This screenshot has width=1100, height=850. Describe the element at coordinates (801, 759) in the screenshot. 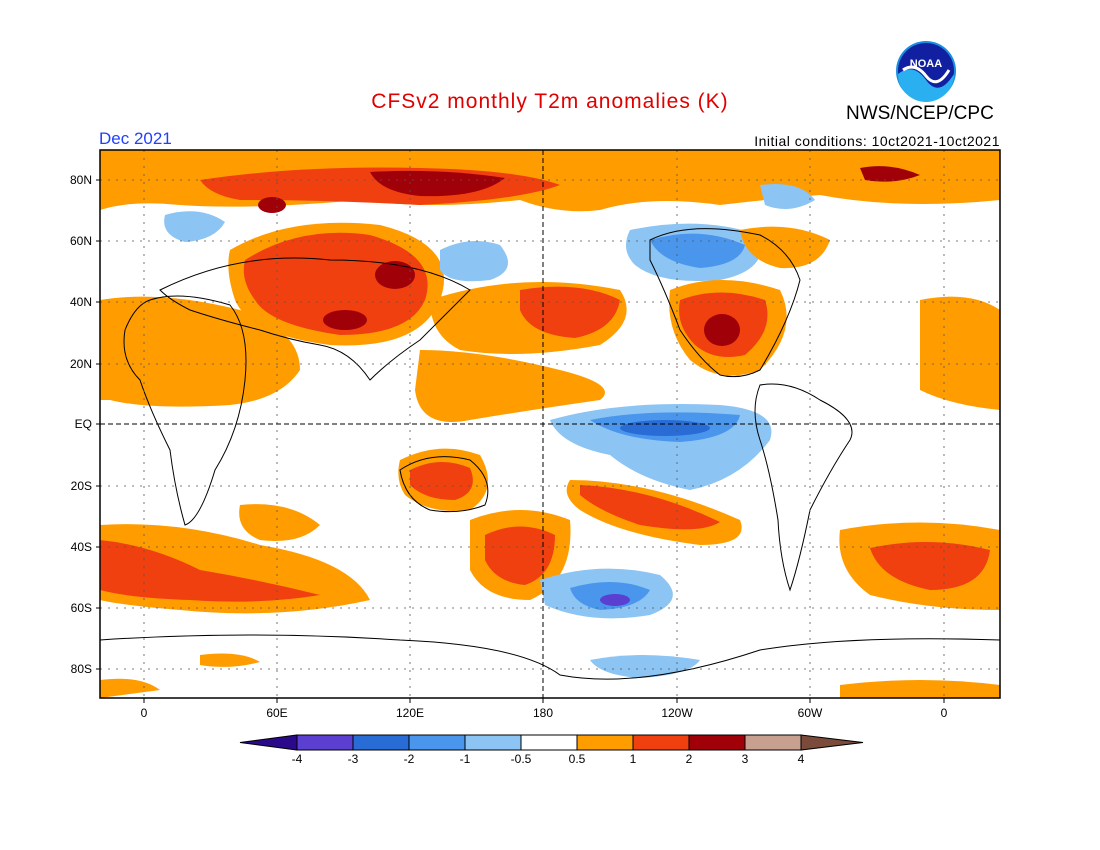

I see `colorbar-label: 4` at that location.